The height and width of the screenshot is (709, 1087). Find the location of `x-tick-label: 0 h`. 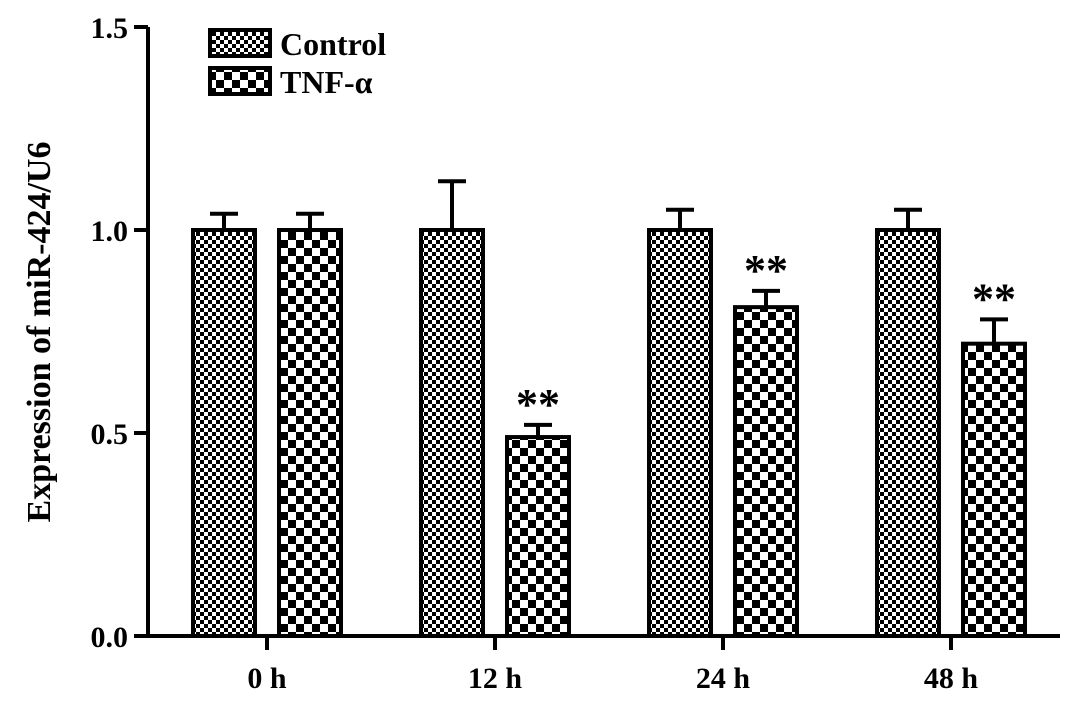

x-tick-label: 0 h is located at coordinates (267, 678).